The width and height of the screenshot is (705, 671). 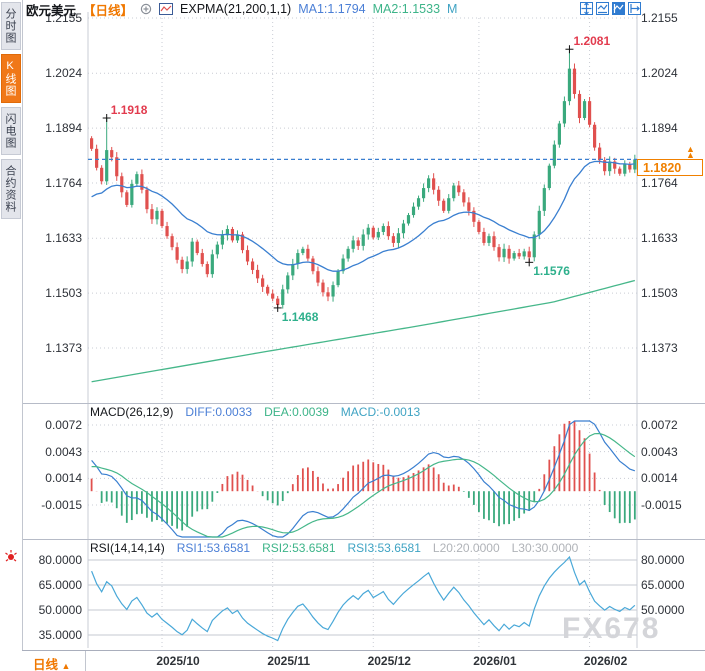 What do you see at coordinates (51, 10) in the screenshot?
I see `symbol-name: 欧元美元` at bounding box center [51, 10].